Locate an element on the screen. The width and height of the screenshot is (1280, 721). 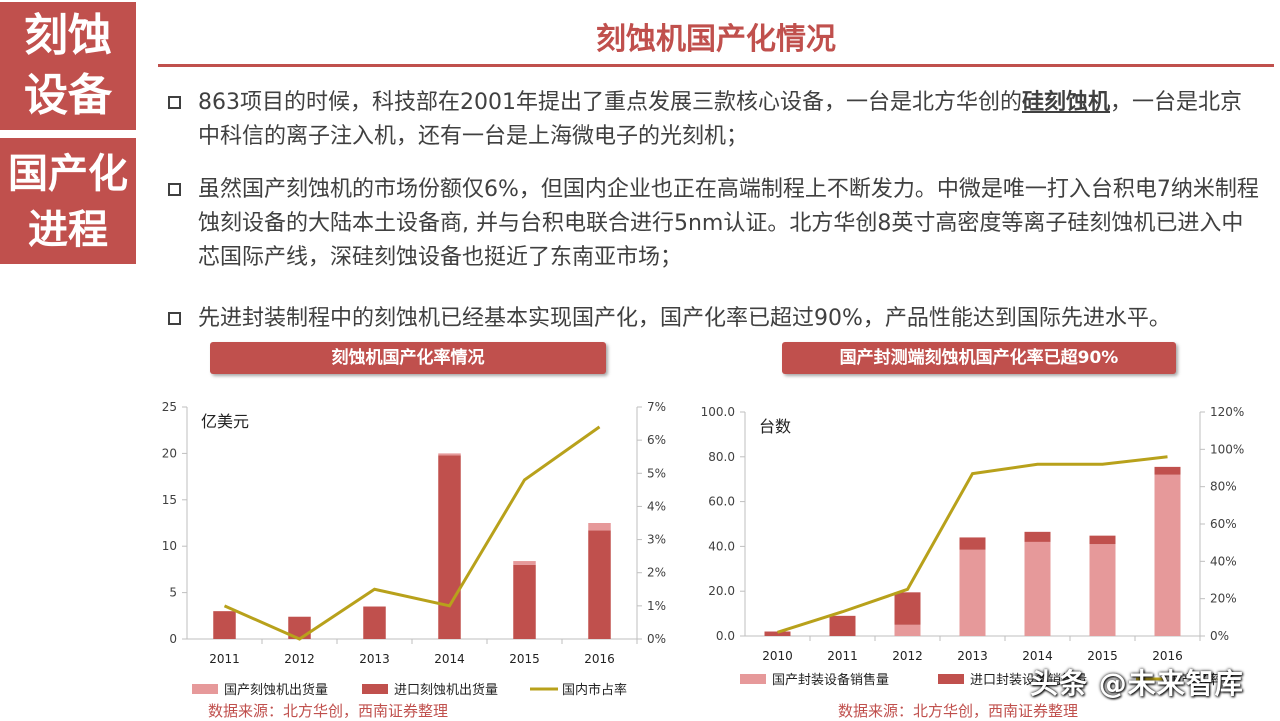
legend-label: 国产化率 is located at coordinates (1194, 680).